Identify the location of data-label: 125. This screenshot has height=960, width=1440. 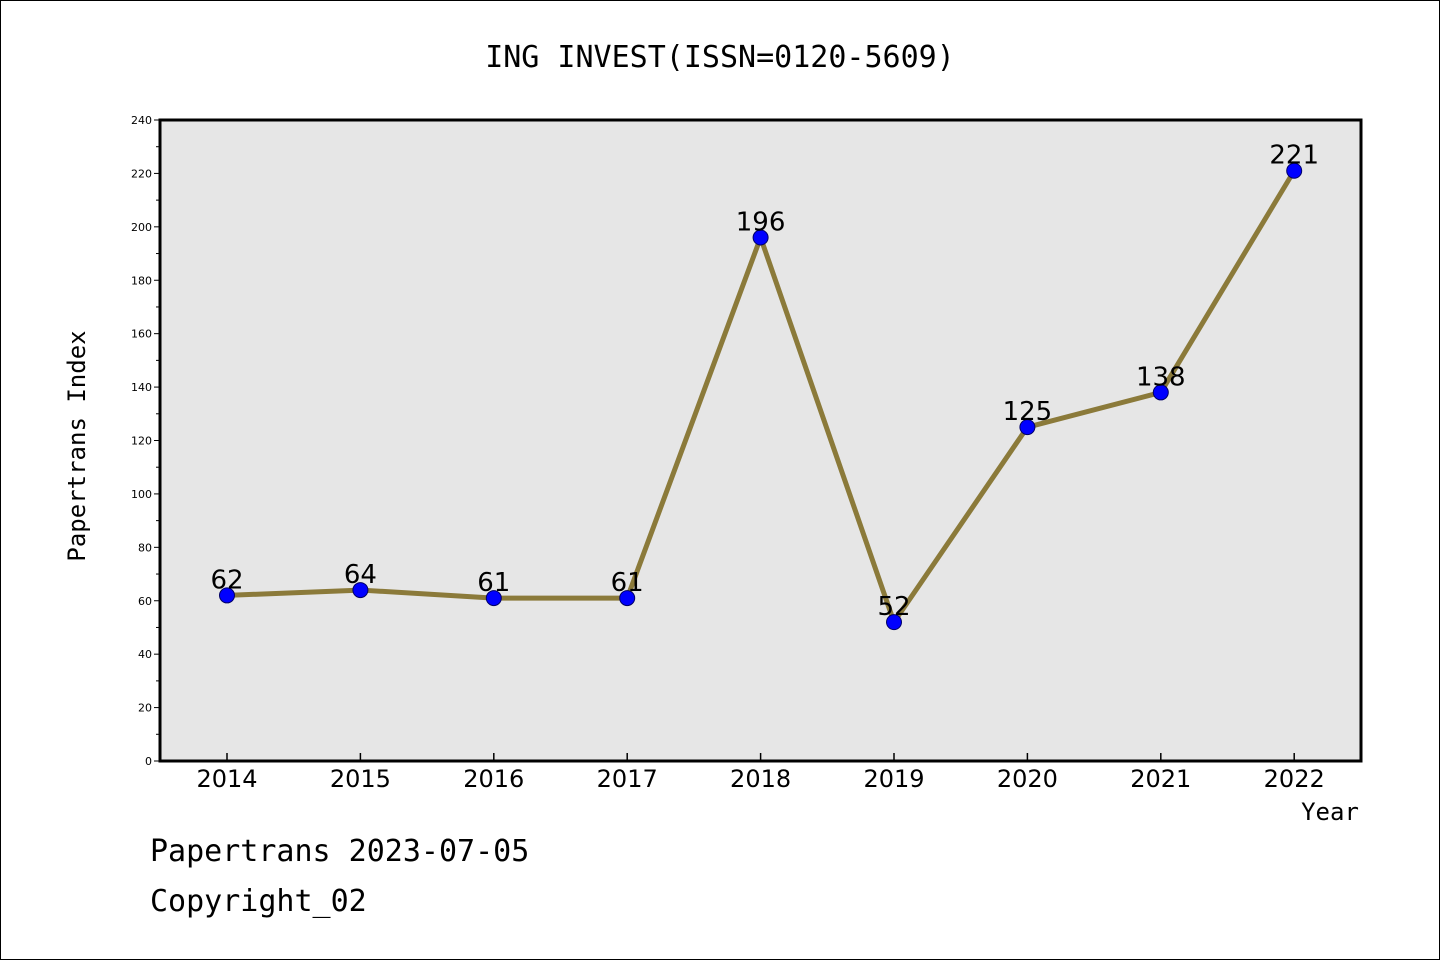
(1028, 412).